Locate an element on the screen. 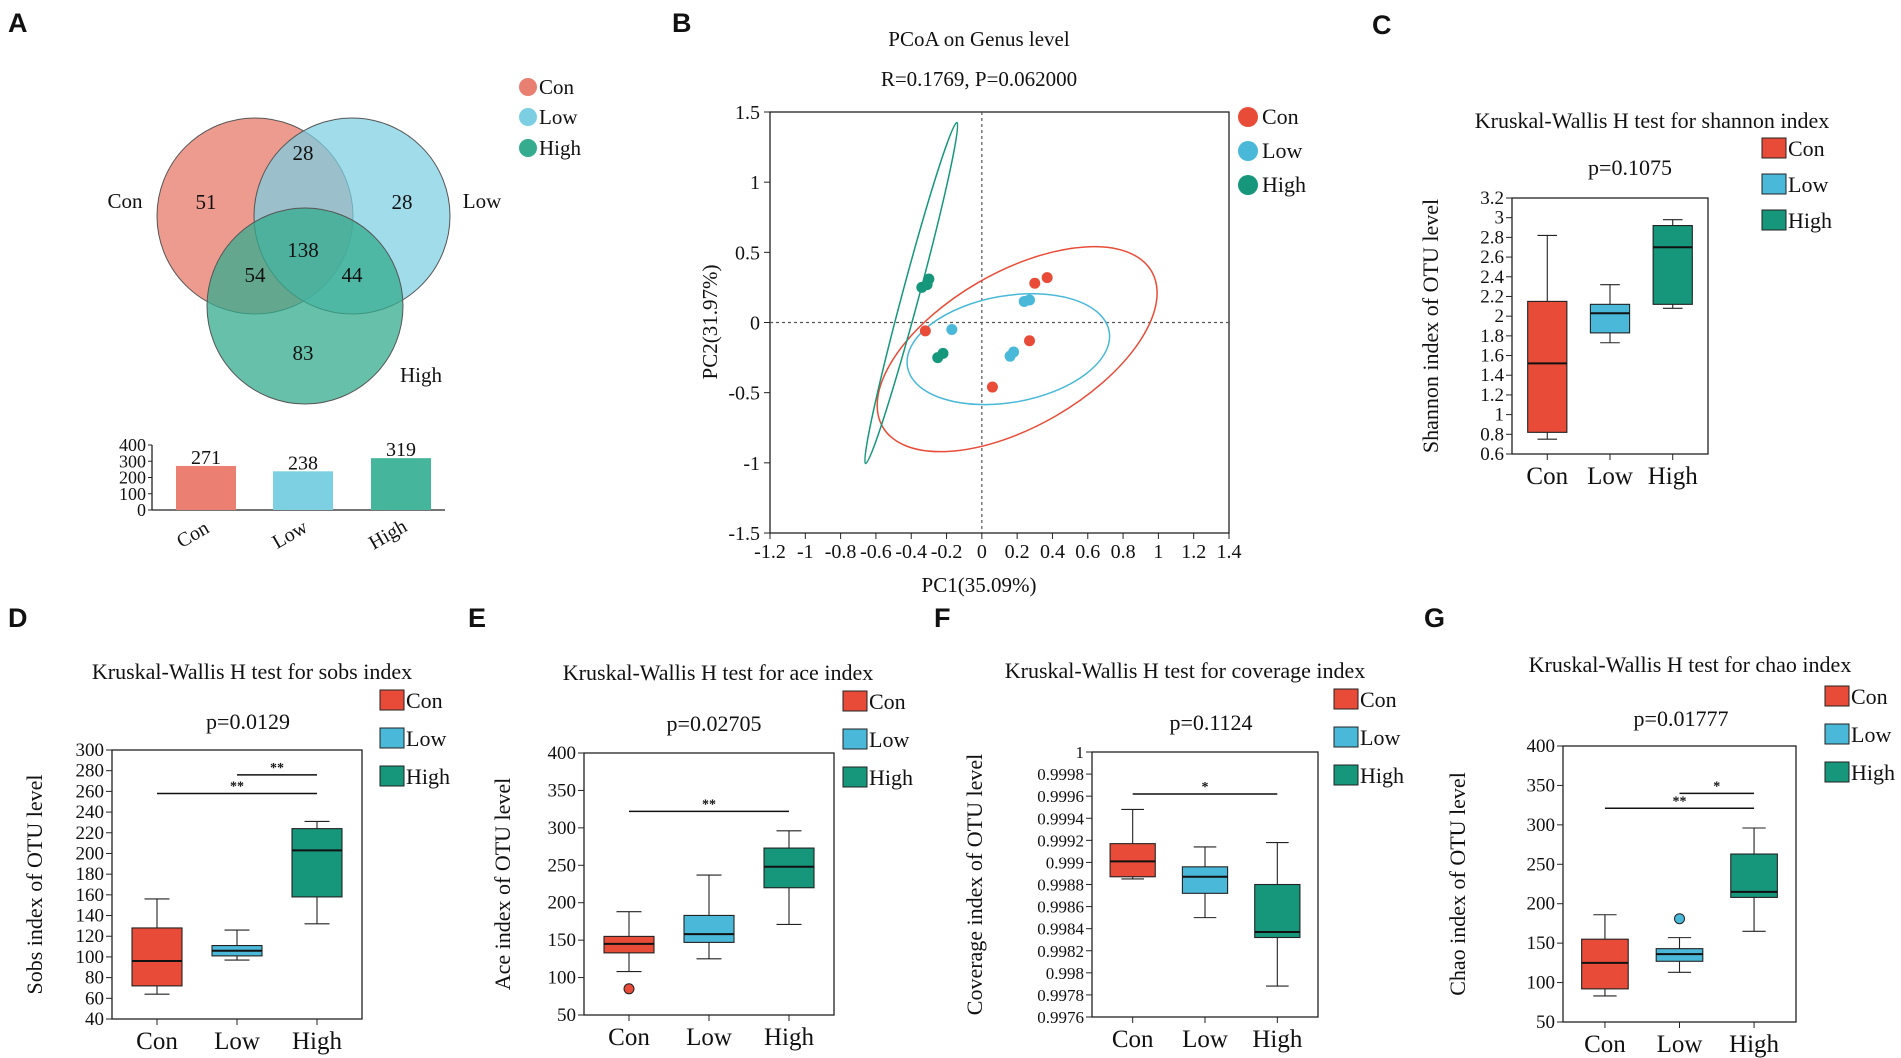 Image resolution: width=1901 pixels, height=1058 pixels. bar-y-tick-label: 100 is located at coordinates (132, 494).